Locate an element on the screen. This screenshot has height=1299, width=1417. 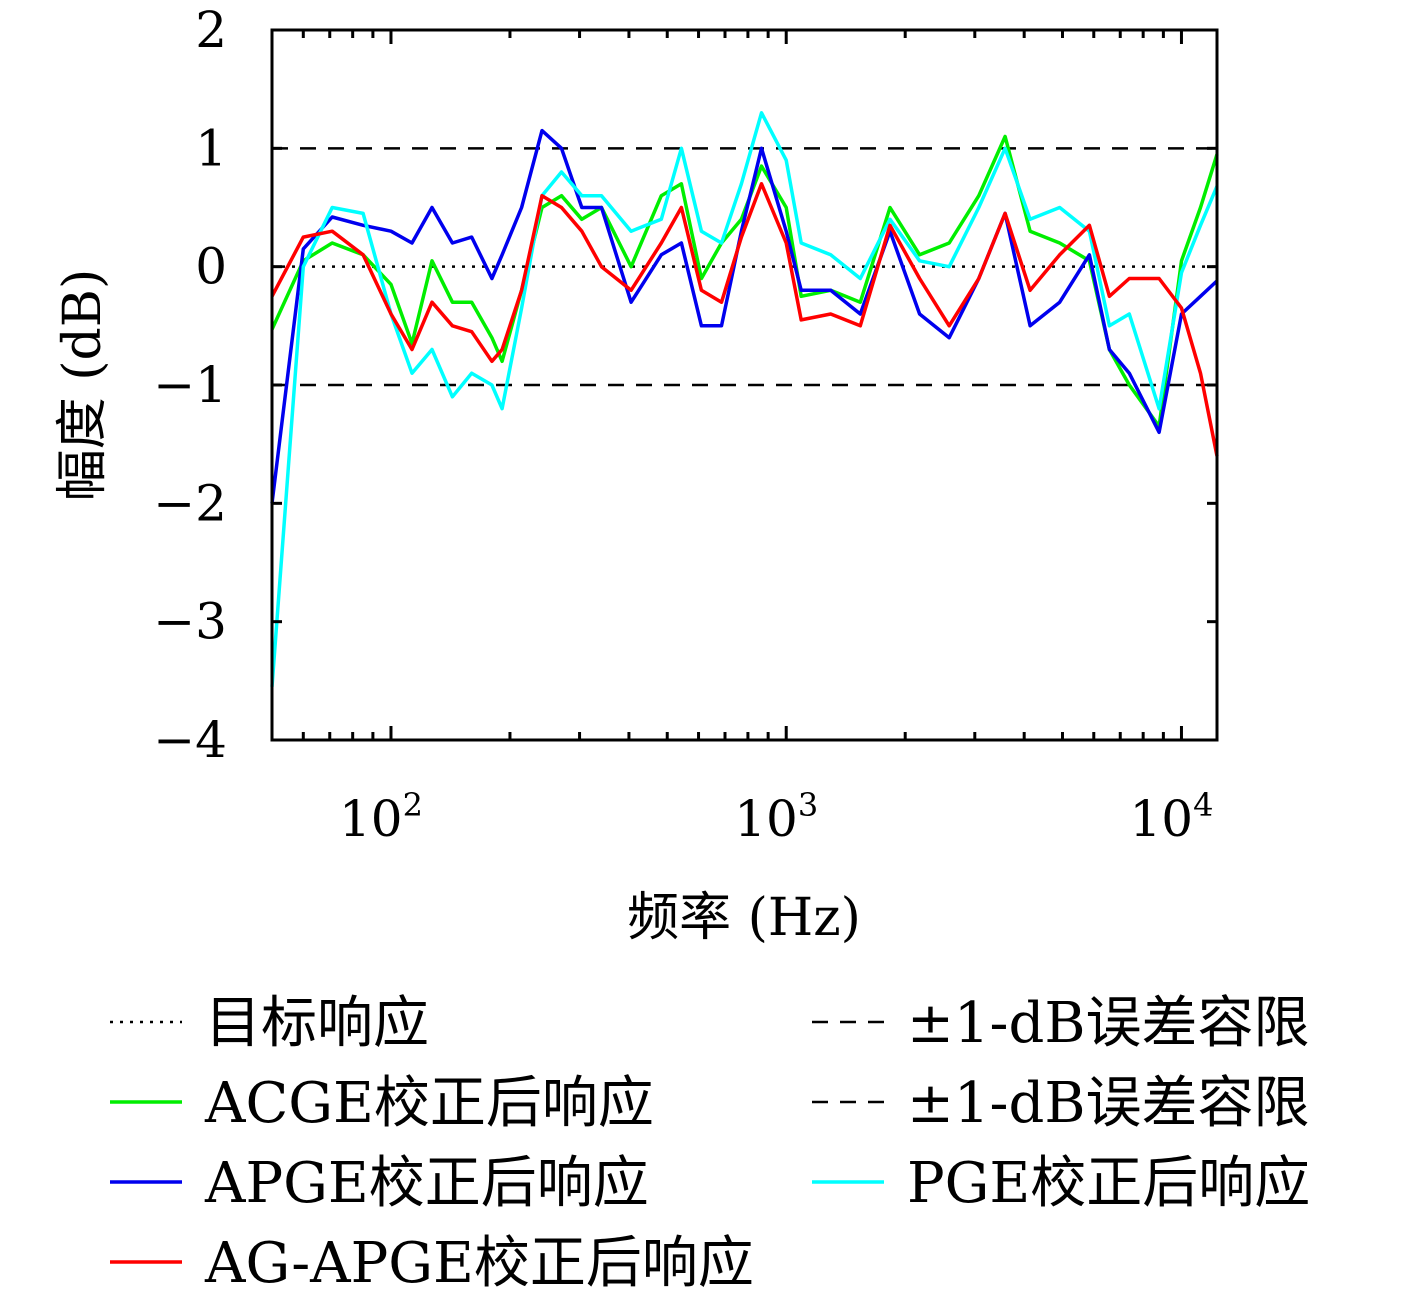
x-tick-exponent: 2 is located at coordinates (413, 805).